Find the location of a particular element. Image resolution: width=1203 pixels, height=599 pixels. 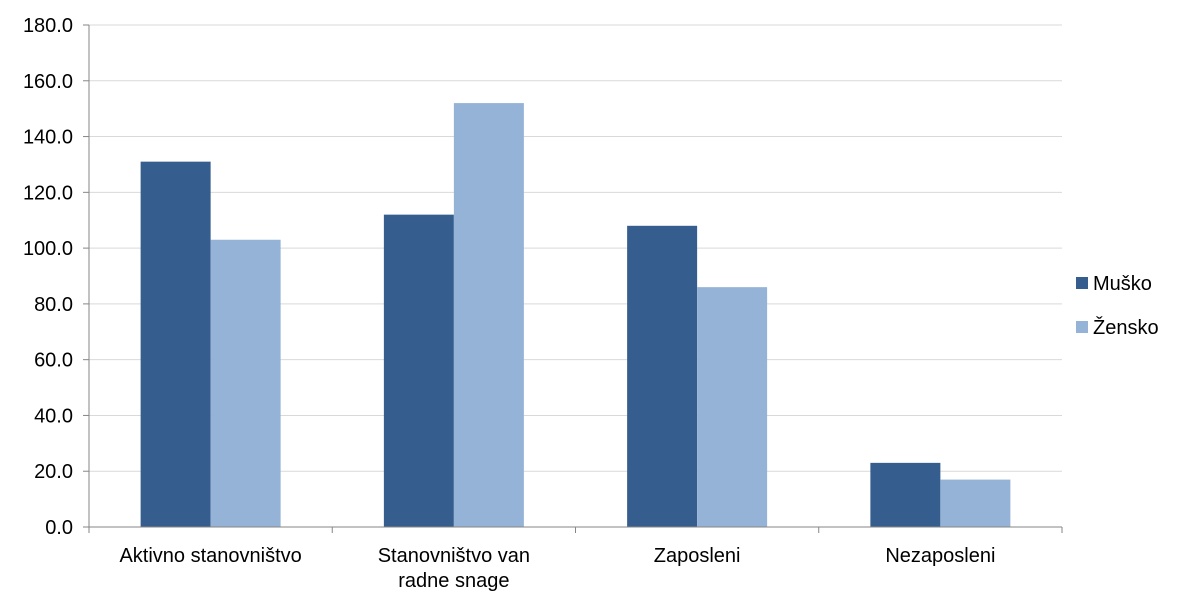

y-tick-label: 140.0 is located at coordinates (48, 138).